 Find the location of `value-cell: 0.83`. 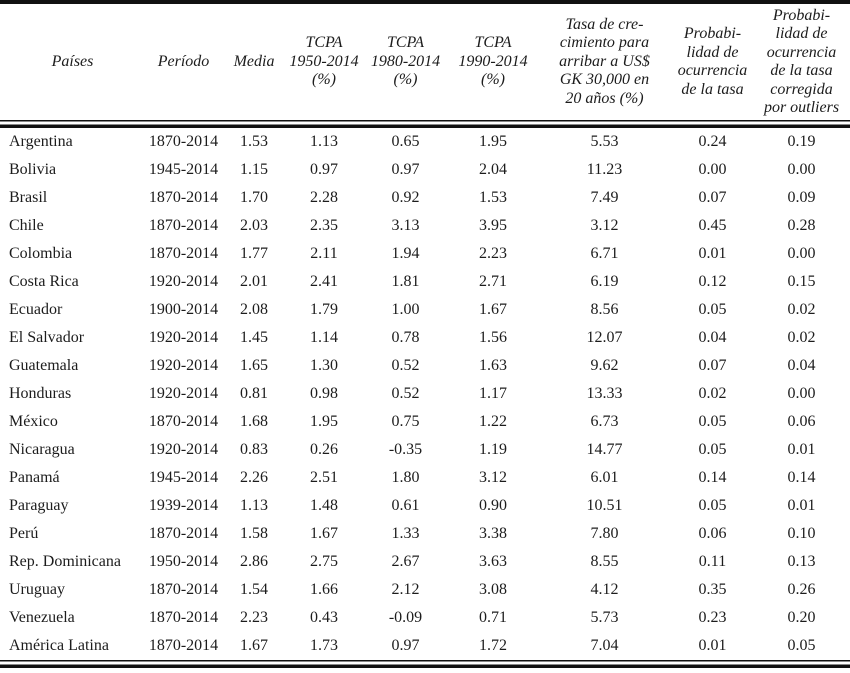

value-cell: 0.83 is located at coordinates (254, 449).